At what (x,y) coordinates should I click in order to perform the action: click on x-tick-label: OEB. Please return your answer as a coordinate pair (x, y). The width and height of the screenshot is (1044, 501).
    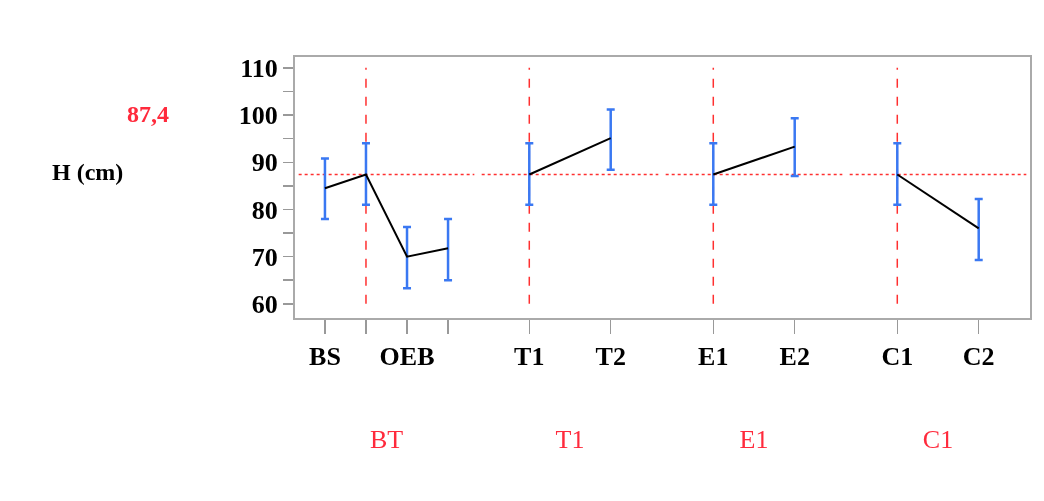
    Looking at the image, I should click on (407, 357).